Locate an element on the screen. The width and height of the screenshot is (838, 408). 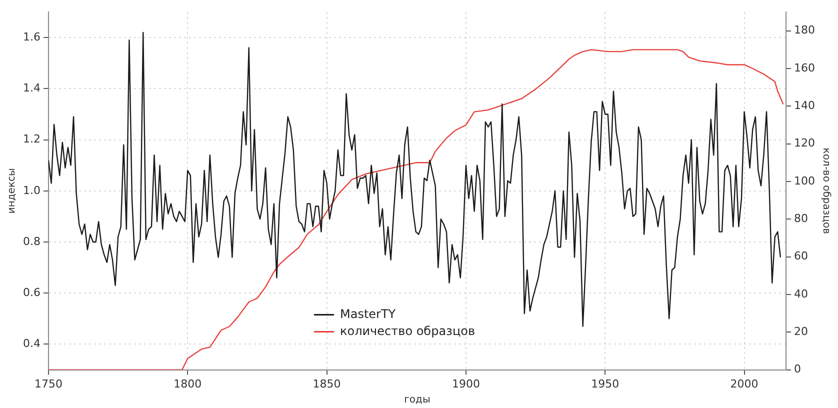
y2-tick-label: 60 is located at coordinates (801, 256).